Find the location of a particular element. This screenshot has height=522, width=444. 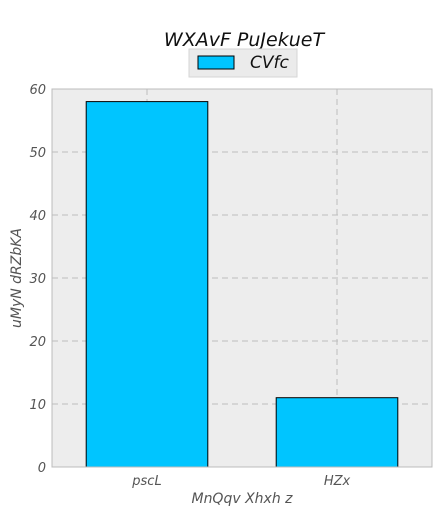

y-tick-label: 30 is located at coordinates (37, 279).